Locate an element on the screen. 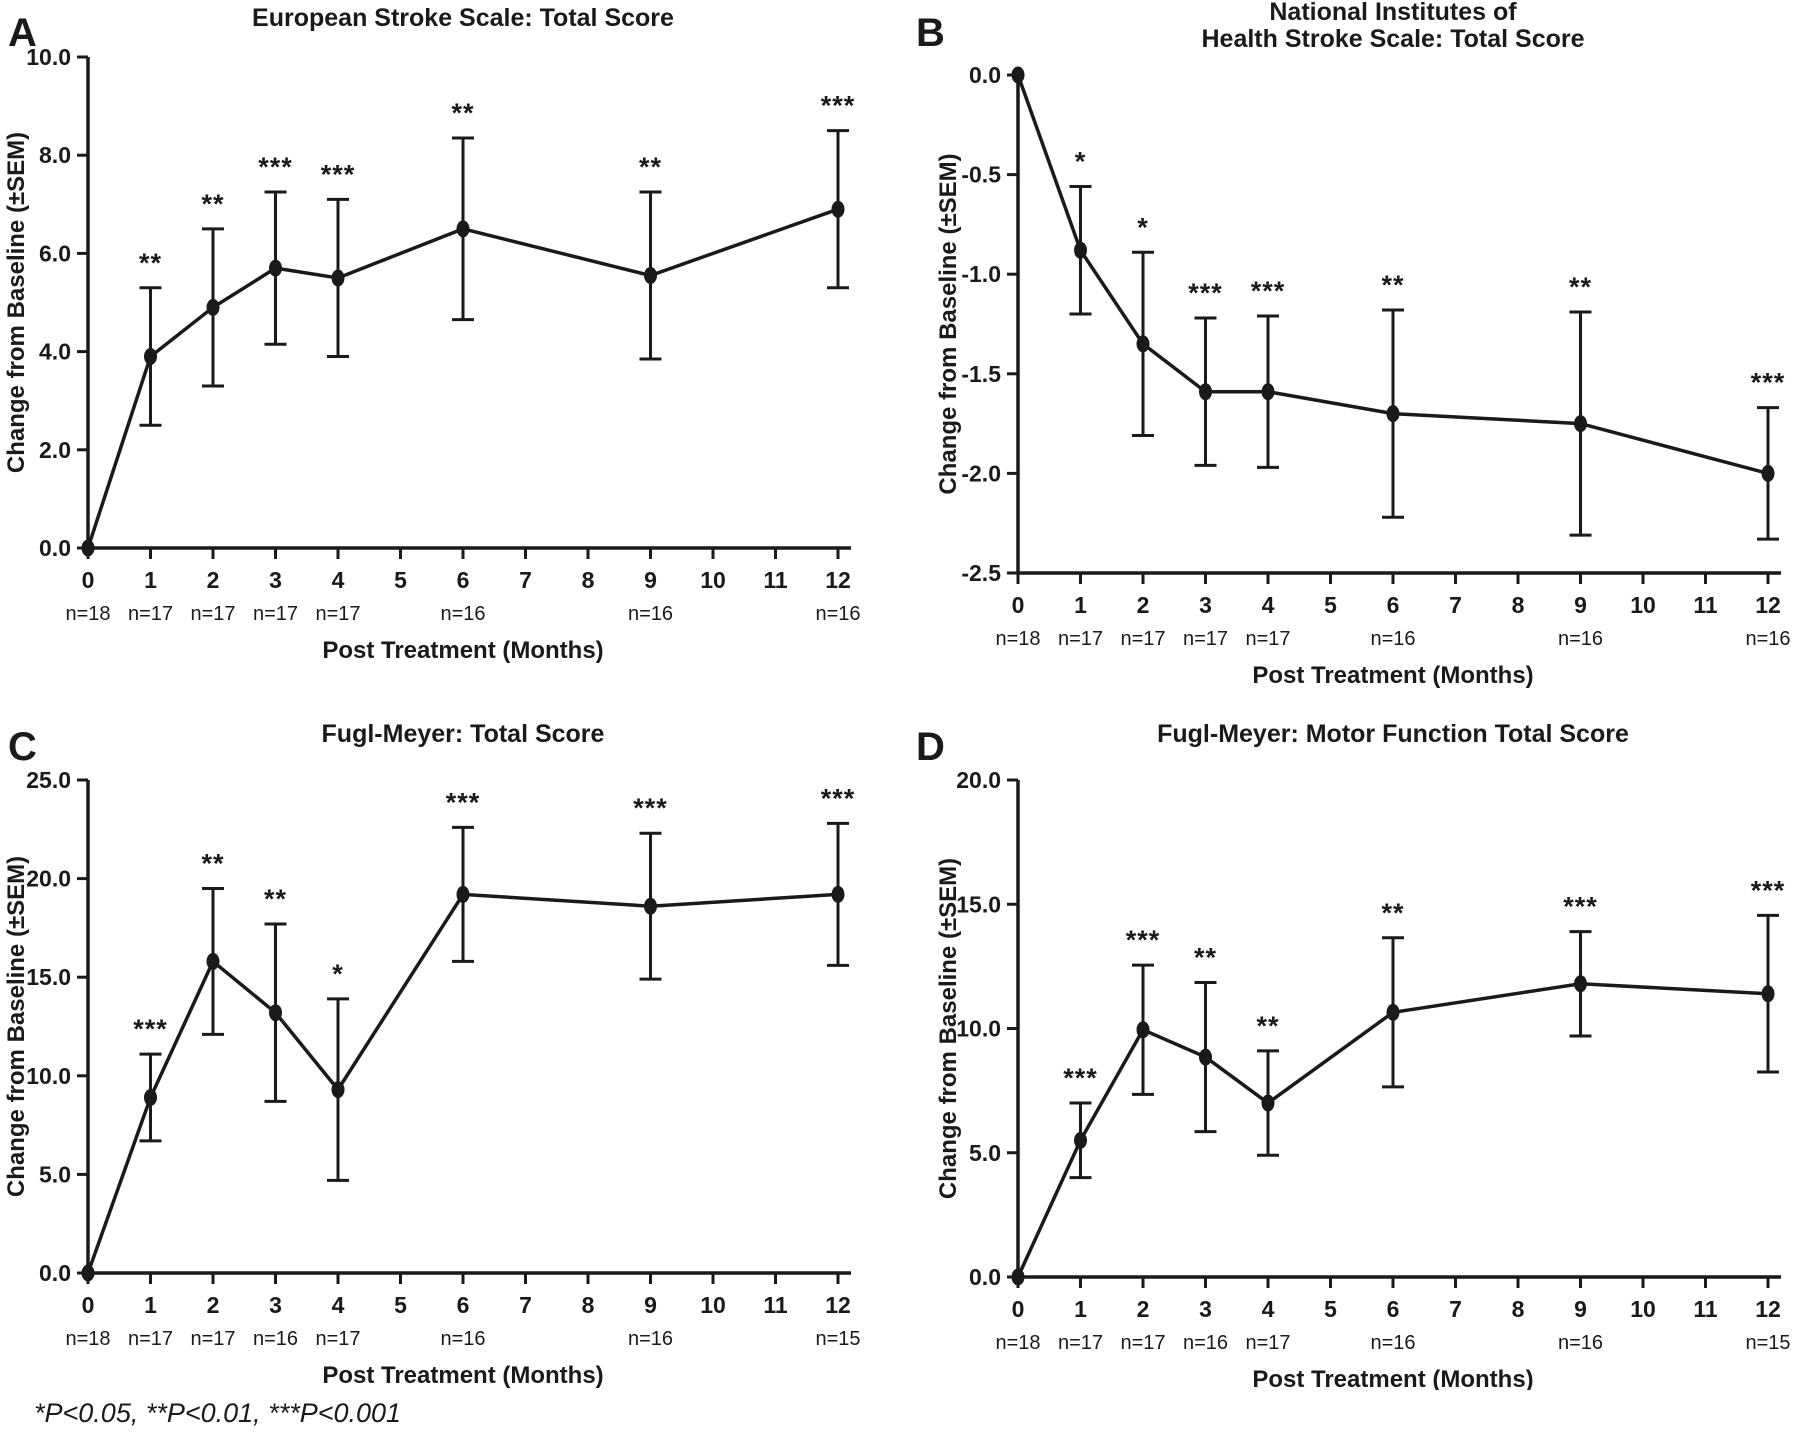 Image resolution: width=1800 pixels, height=1446 pixels. y-tick-label: -0.5 is located at coordinates (981, 175).